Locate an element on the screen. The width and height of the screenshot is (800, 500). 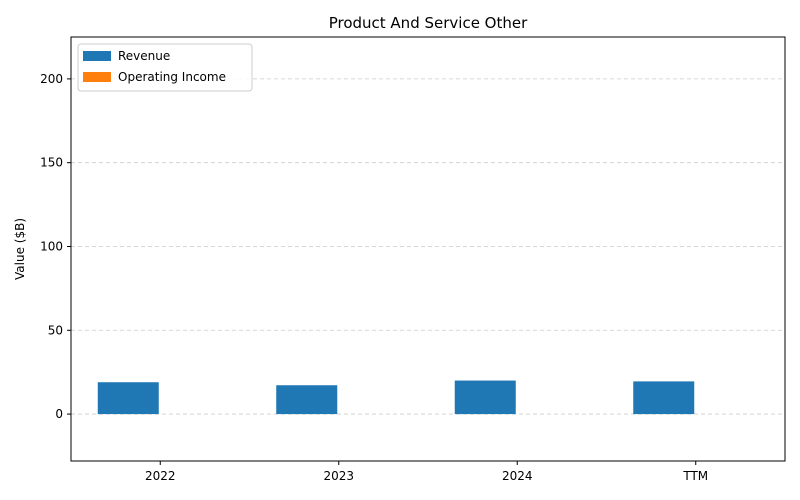
legend-swatch-revenue is located at coordinates (97, 56).